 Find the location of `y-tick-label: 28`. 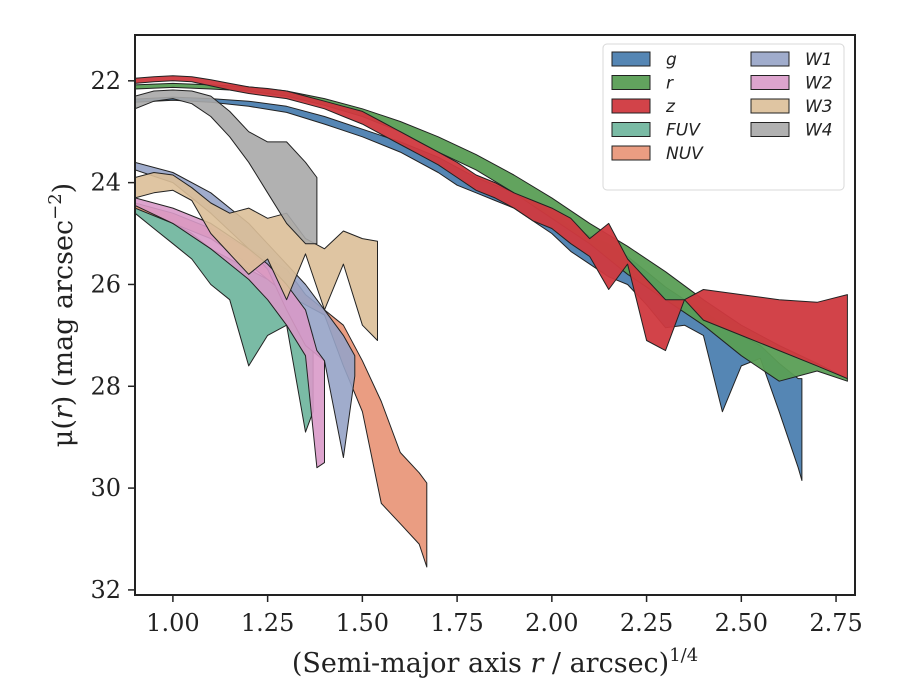

y-tick-label: 28 is located at coordinates (105, 386).